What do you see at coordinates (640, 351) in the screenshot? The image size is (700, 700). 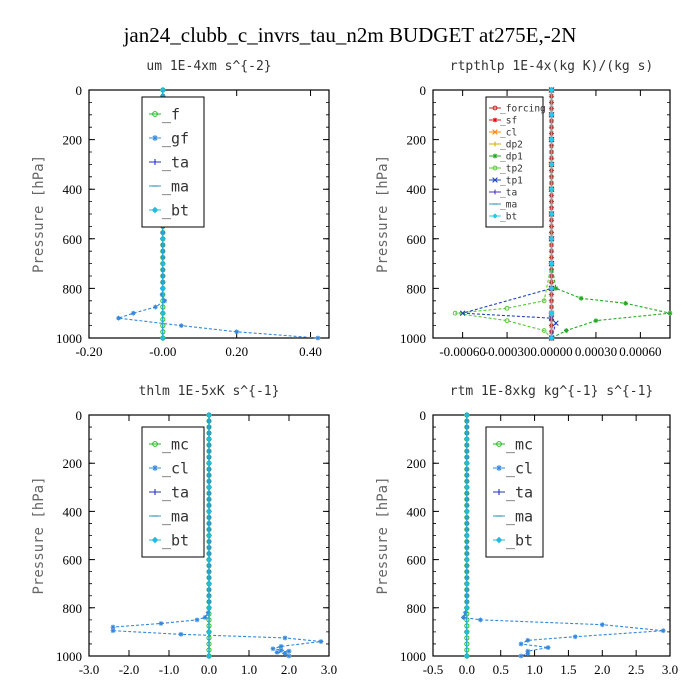 I see `x-tick-label: 0.00060` at bounding box center [640, 351].